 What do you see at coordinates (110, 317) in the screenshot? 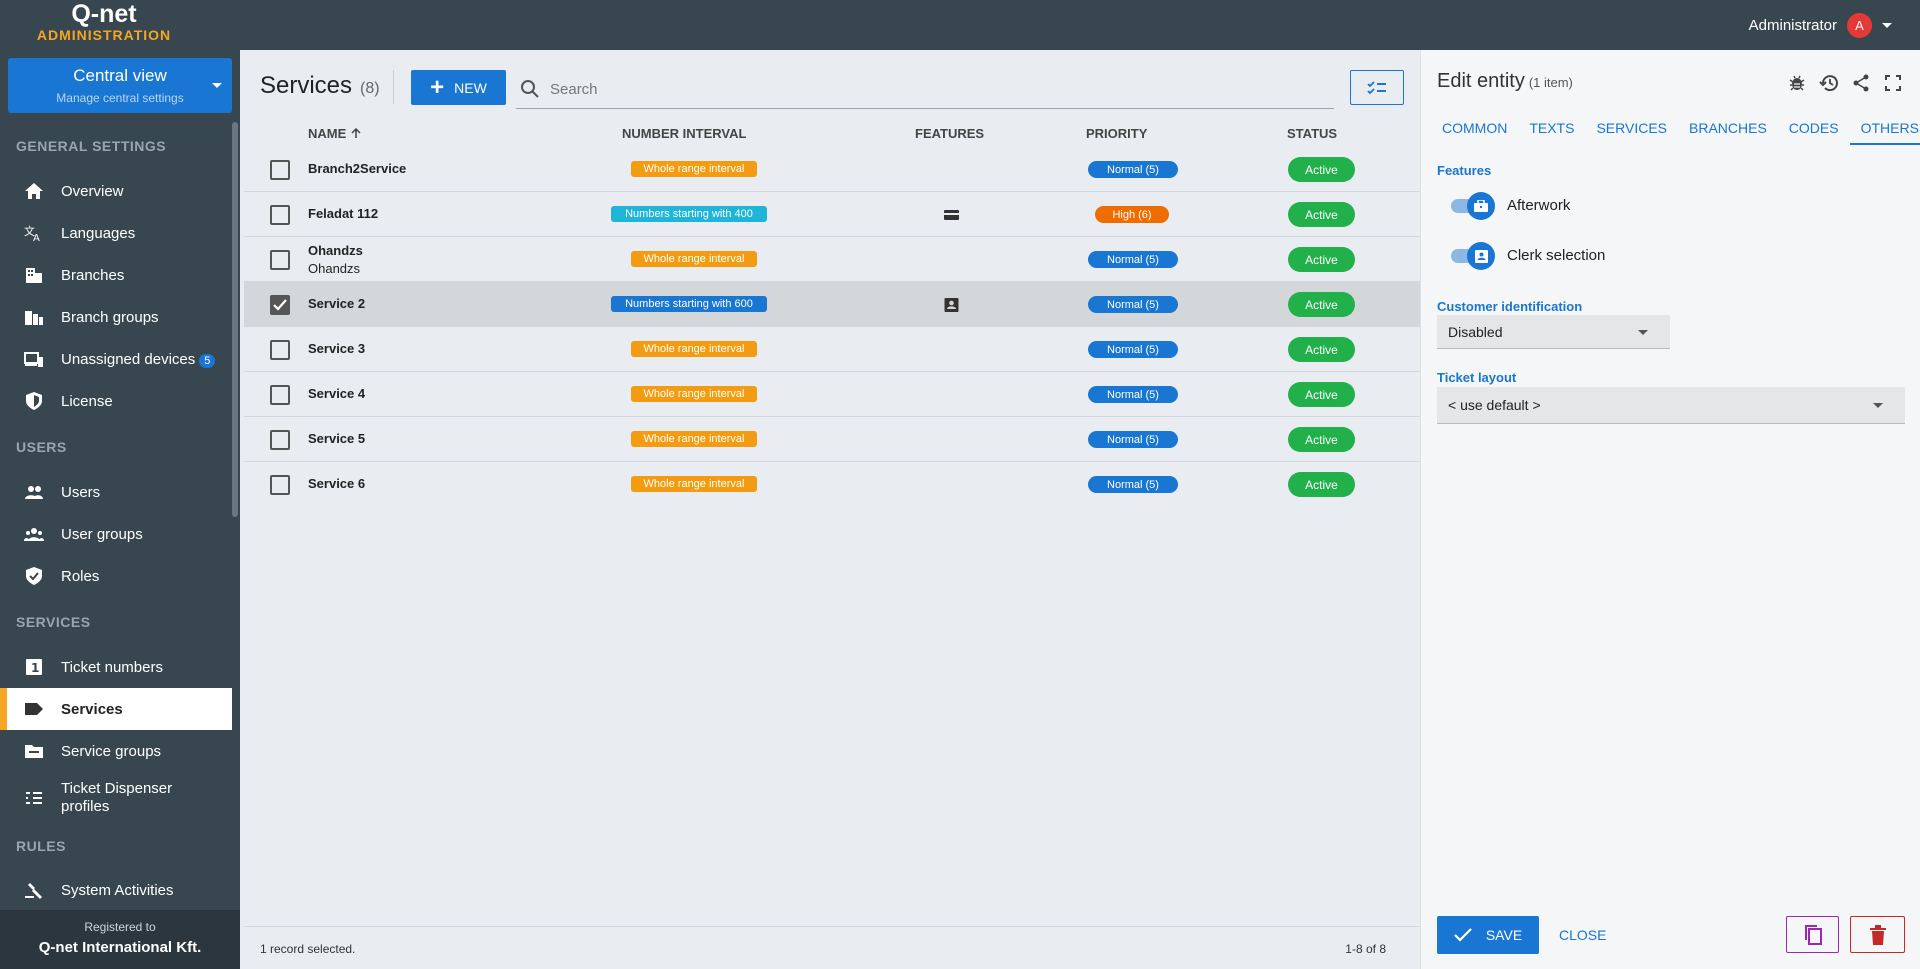
I see `sidebar-item-label: Branch groups` at bounding box center [110, 317].